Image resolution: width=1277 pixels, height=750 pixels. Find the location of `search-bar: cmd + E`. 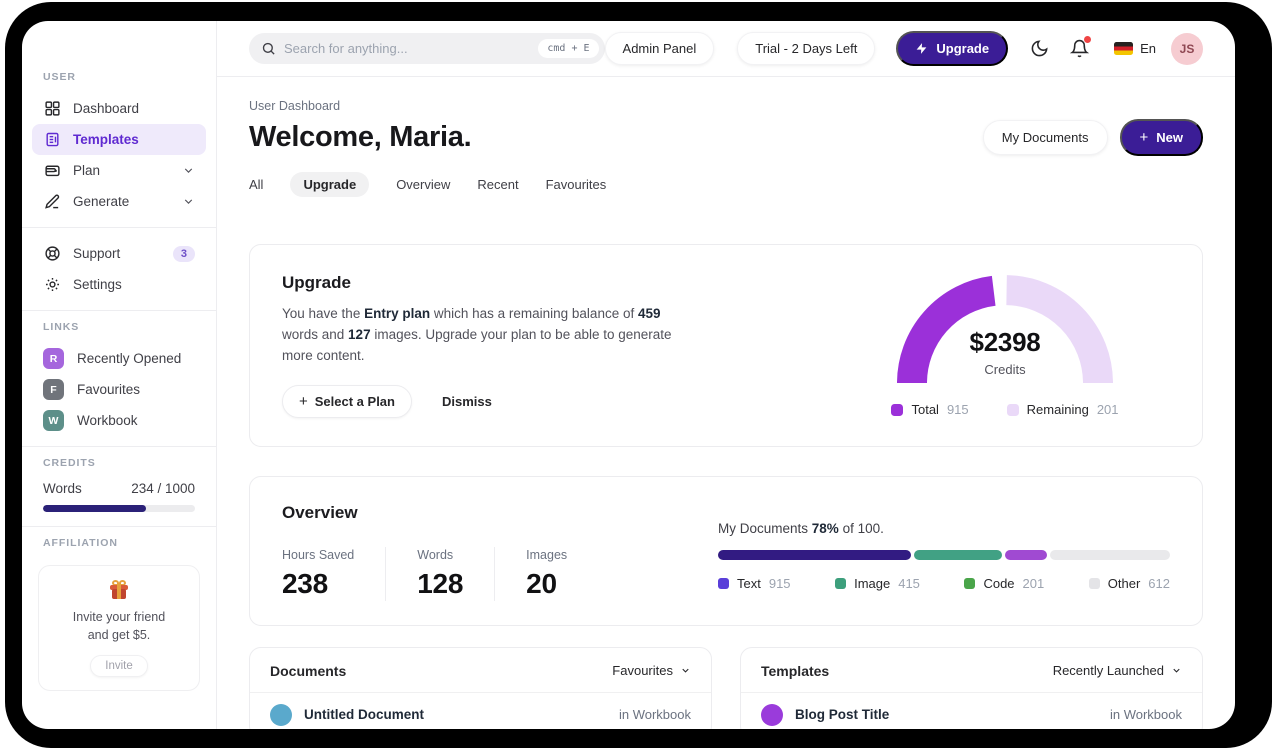

search-bar: cmd + E is located at coordinates (427, 48).